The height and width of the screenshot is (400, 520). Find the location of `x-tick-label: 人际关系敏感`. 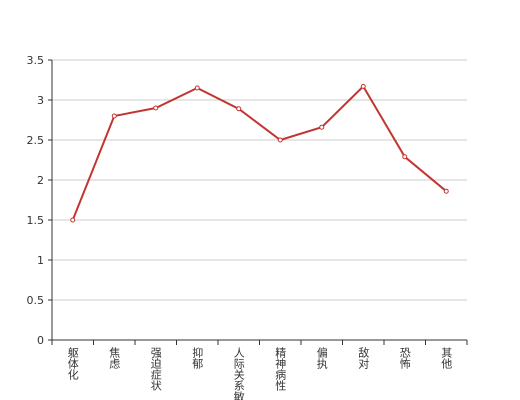

x-tick-label: 人际关系敏感 is located at coordinates (238, 373).